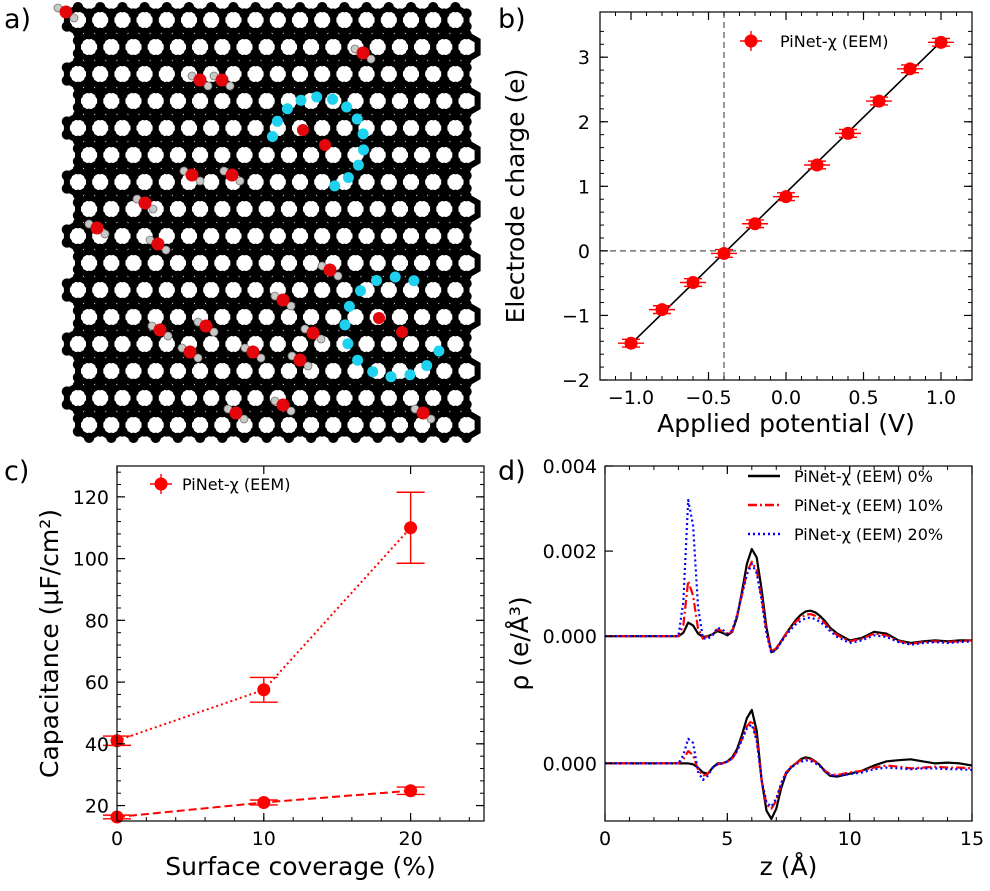  What do you see at coordinates (972, 839) in the screenshot?
I see `x-tick-label: 15` at bounding box center [972, 839].